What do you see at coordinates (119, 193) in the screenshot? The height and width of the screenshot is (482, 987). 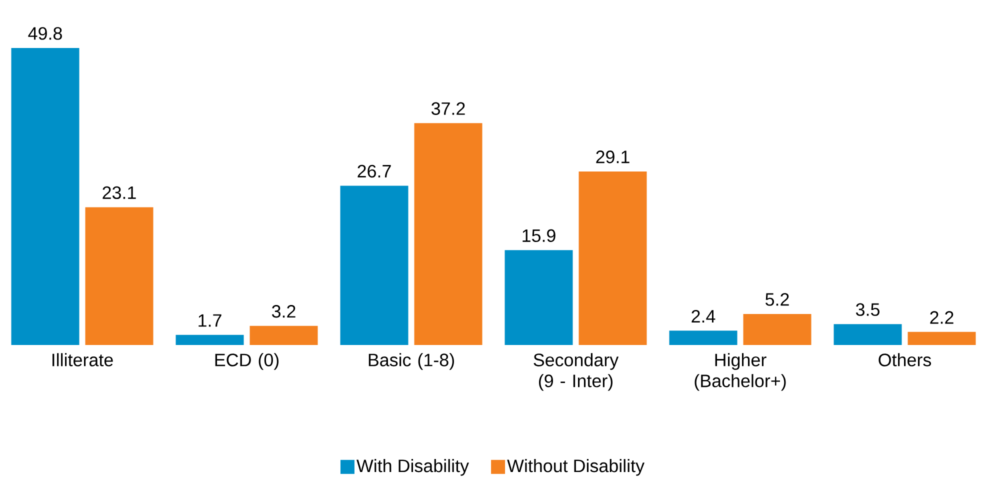 I see `data-label: 23.1` at bounding box center [119, 193].